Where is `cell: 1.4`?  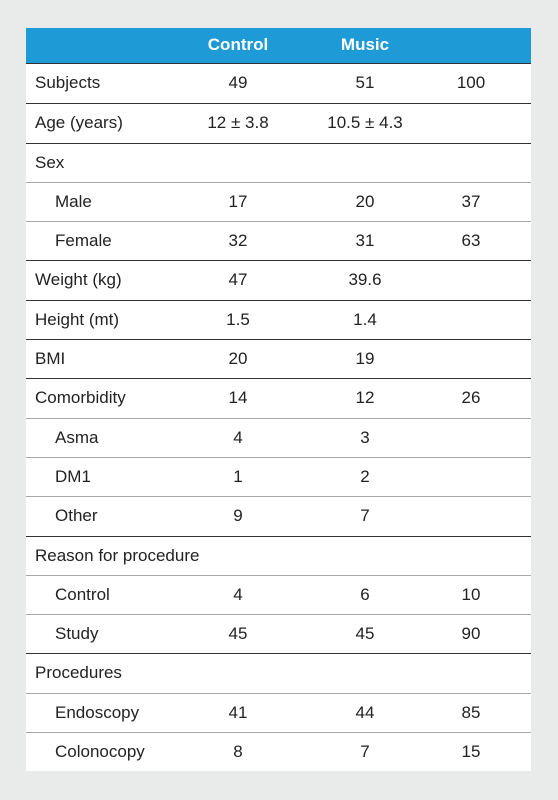
cell: 1.4 is located at coordinates (365, 319).